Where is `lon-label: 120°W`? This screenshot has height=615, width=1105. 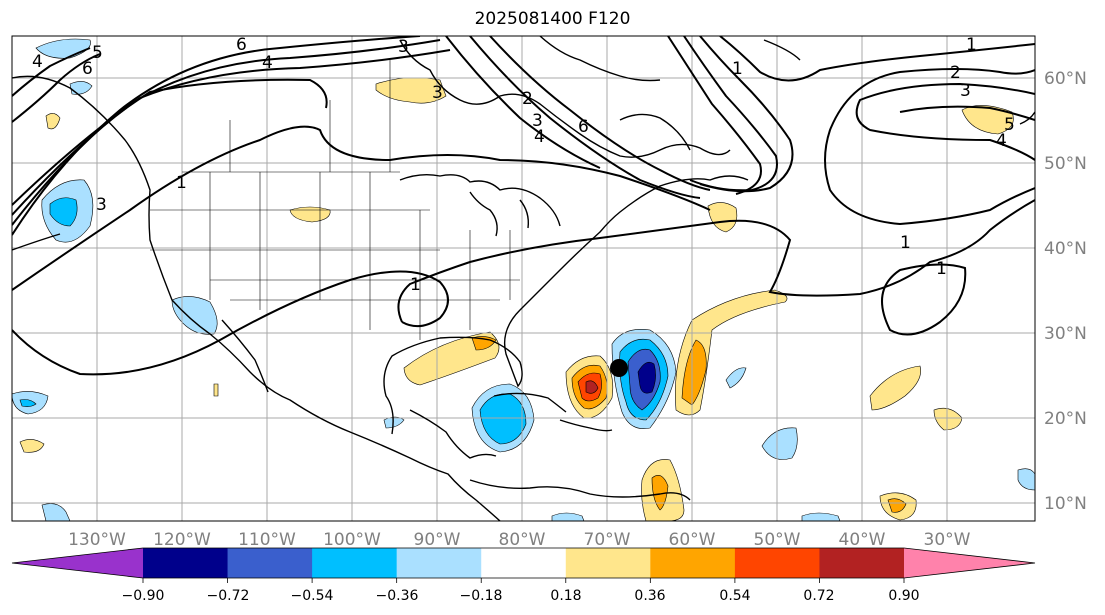 lon-label: 120°W is located at coordinates (182, 540).